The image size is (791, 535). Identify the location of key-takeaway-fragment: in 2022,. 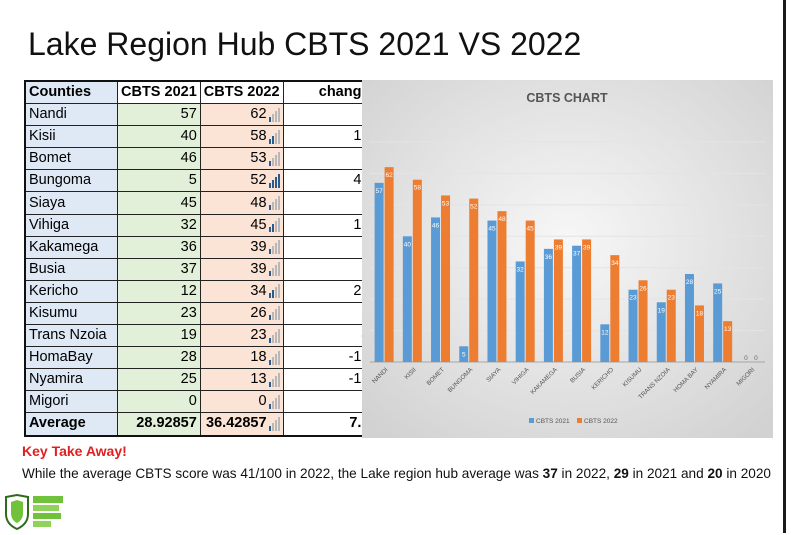
(585, 473).